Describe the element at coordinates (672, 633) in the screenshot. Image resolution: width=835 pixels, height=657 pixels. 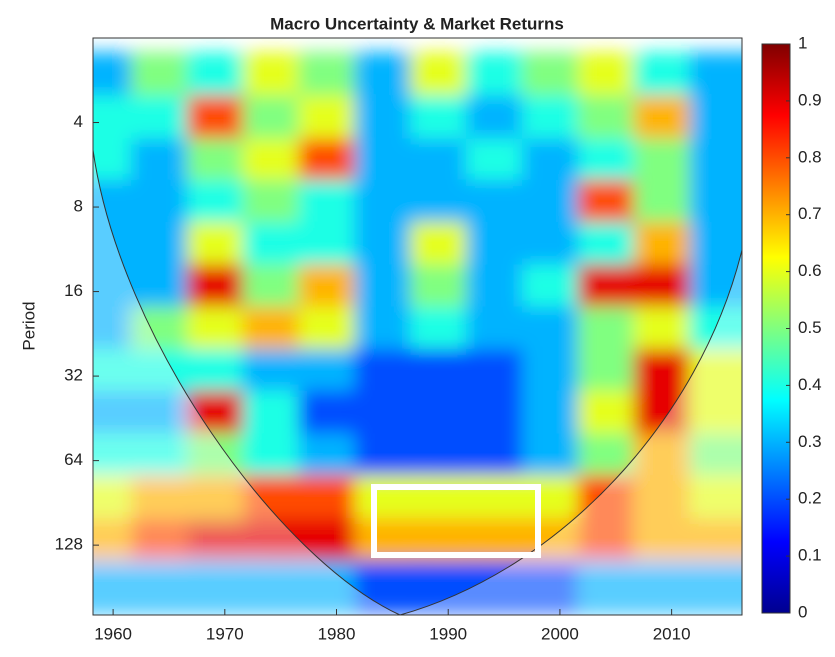
I see `x-tick-label: 2010` at that location.